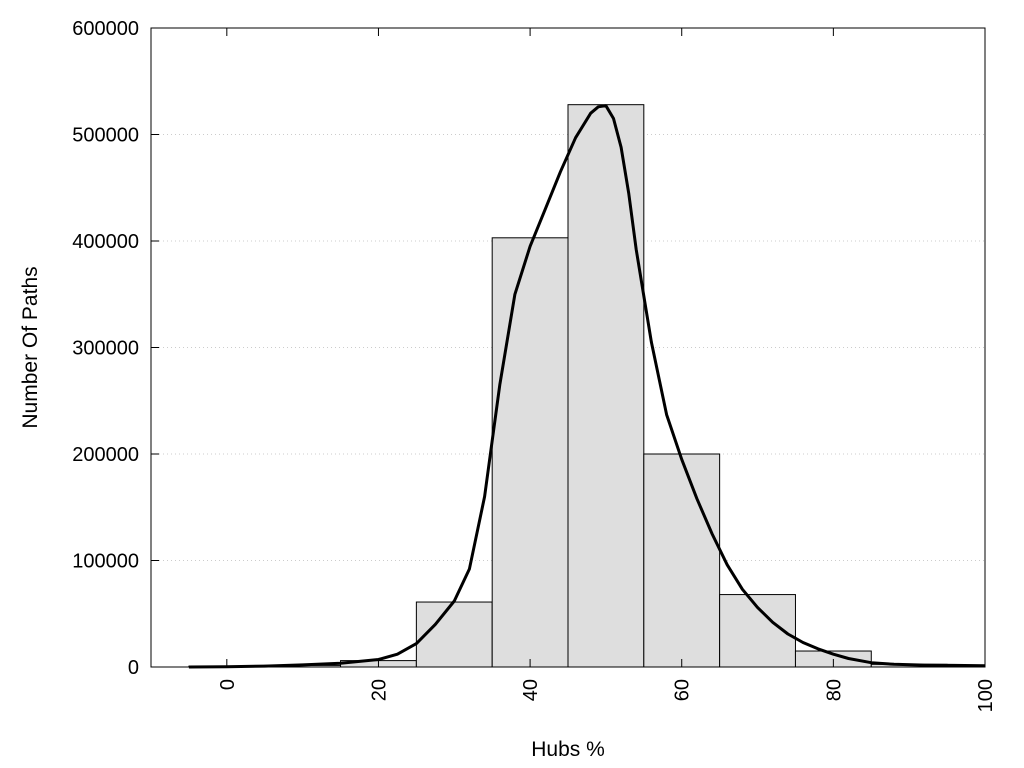 The image size is (1024, 768). Describe the element at coordinates (228, 684) in the screenshot. I see `x-tick-label: 0` at that location.